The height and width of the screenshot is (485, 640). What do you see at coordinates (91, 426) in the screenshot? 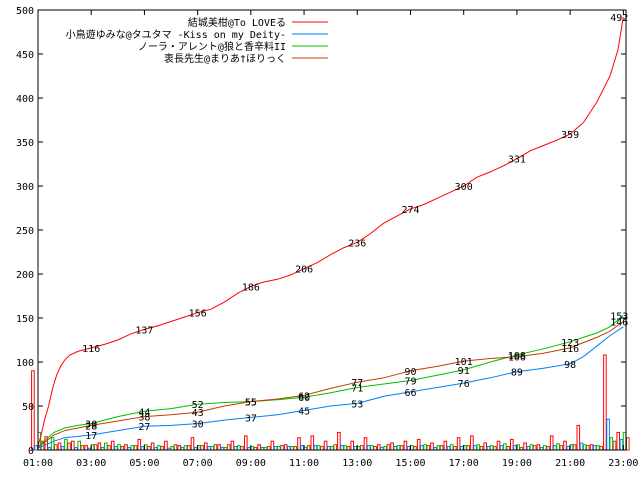
I see `point-label-4-1: 28` at bounding box center [91, 426].